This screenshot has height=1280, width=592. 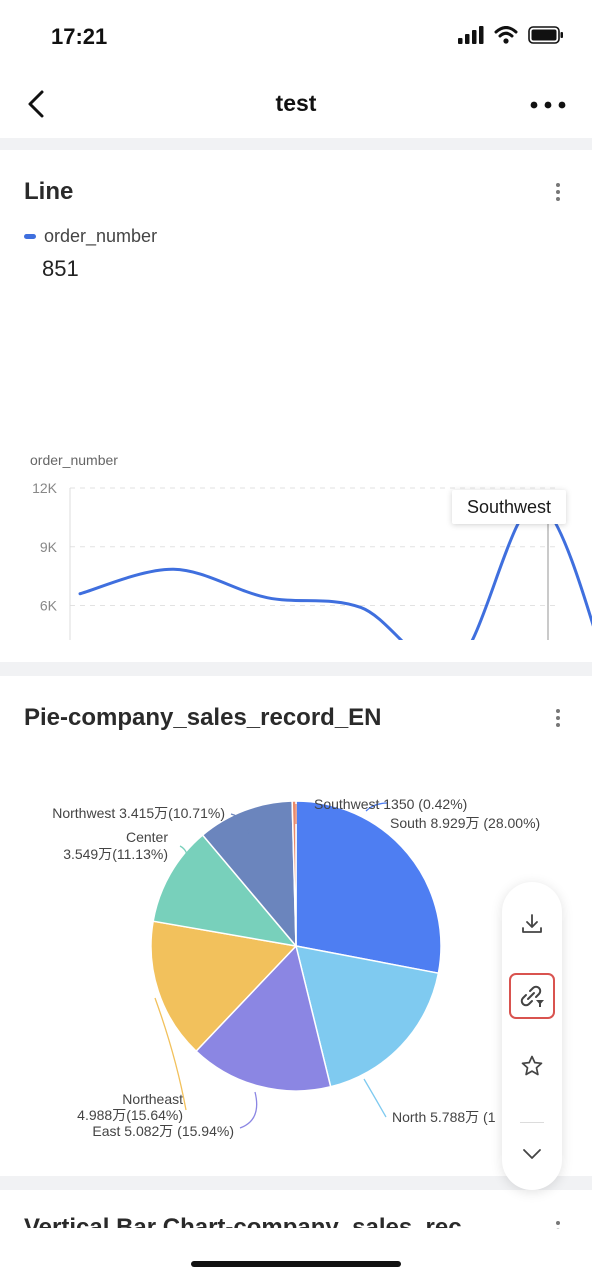 What do you see at coordinates (532, 1122) in the screenshot?
I see `toolbar-divider` at bounding box center [532, 1122].